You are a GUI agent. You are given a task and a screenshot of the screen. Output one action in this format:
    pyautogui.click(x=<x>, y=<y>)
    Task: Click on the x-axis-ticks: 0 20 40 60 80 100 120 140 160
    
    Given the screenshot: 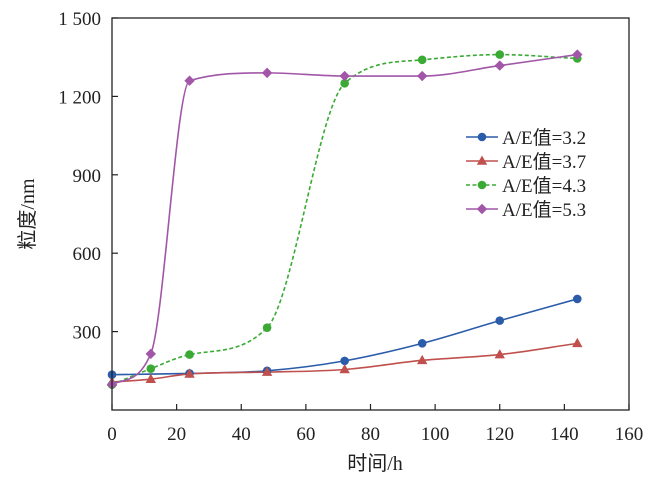 What is the action you would take?
    pyautogui.click(x=375, y=424)
    